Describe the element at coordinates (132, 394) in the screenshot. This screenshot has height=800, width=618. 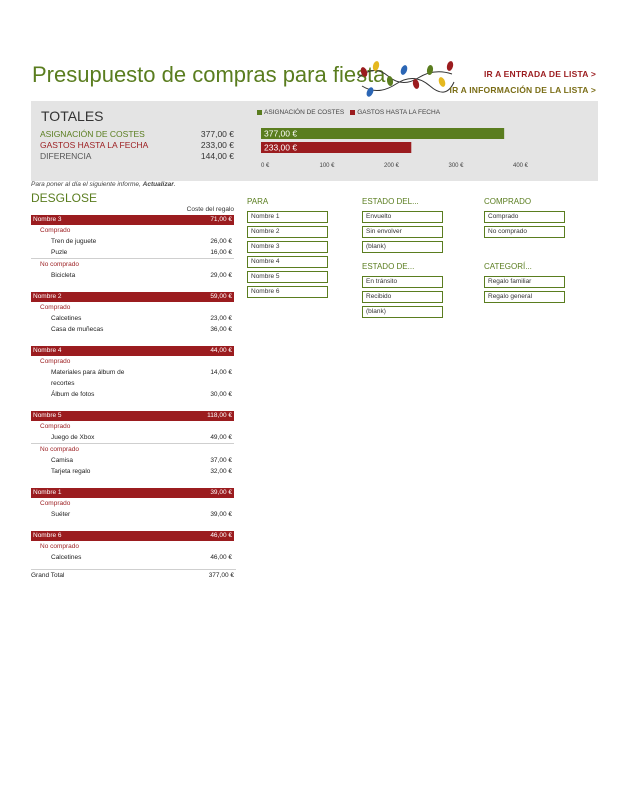
I see `gift-row: Álbum de fotos 30,00 €` at that location.